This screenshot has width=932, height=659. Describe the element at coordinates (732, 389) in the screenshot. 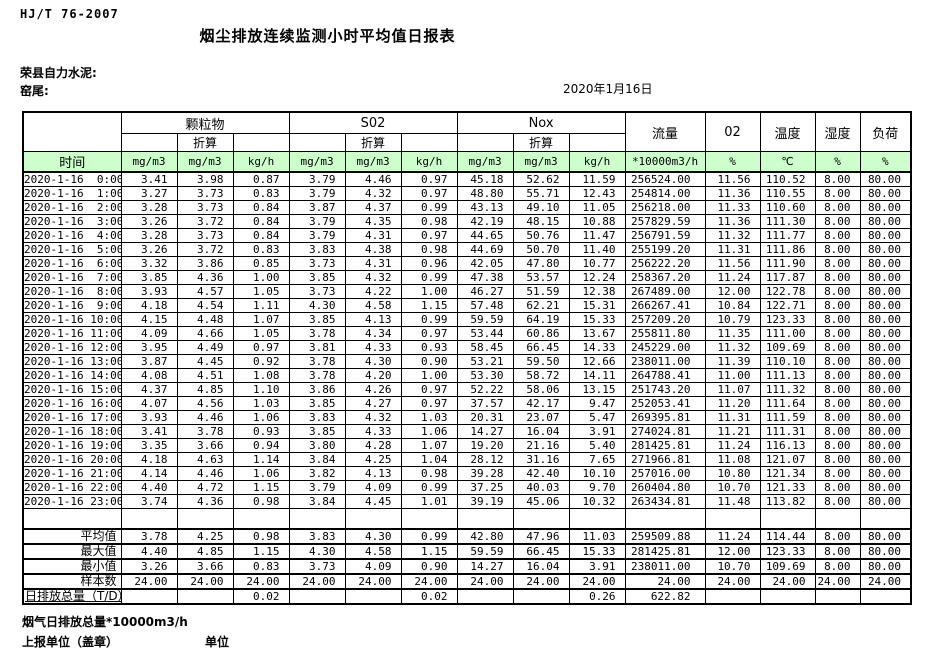

I see `value-cell: 11.07` at that location.